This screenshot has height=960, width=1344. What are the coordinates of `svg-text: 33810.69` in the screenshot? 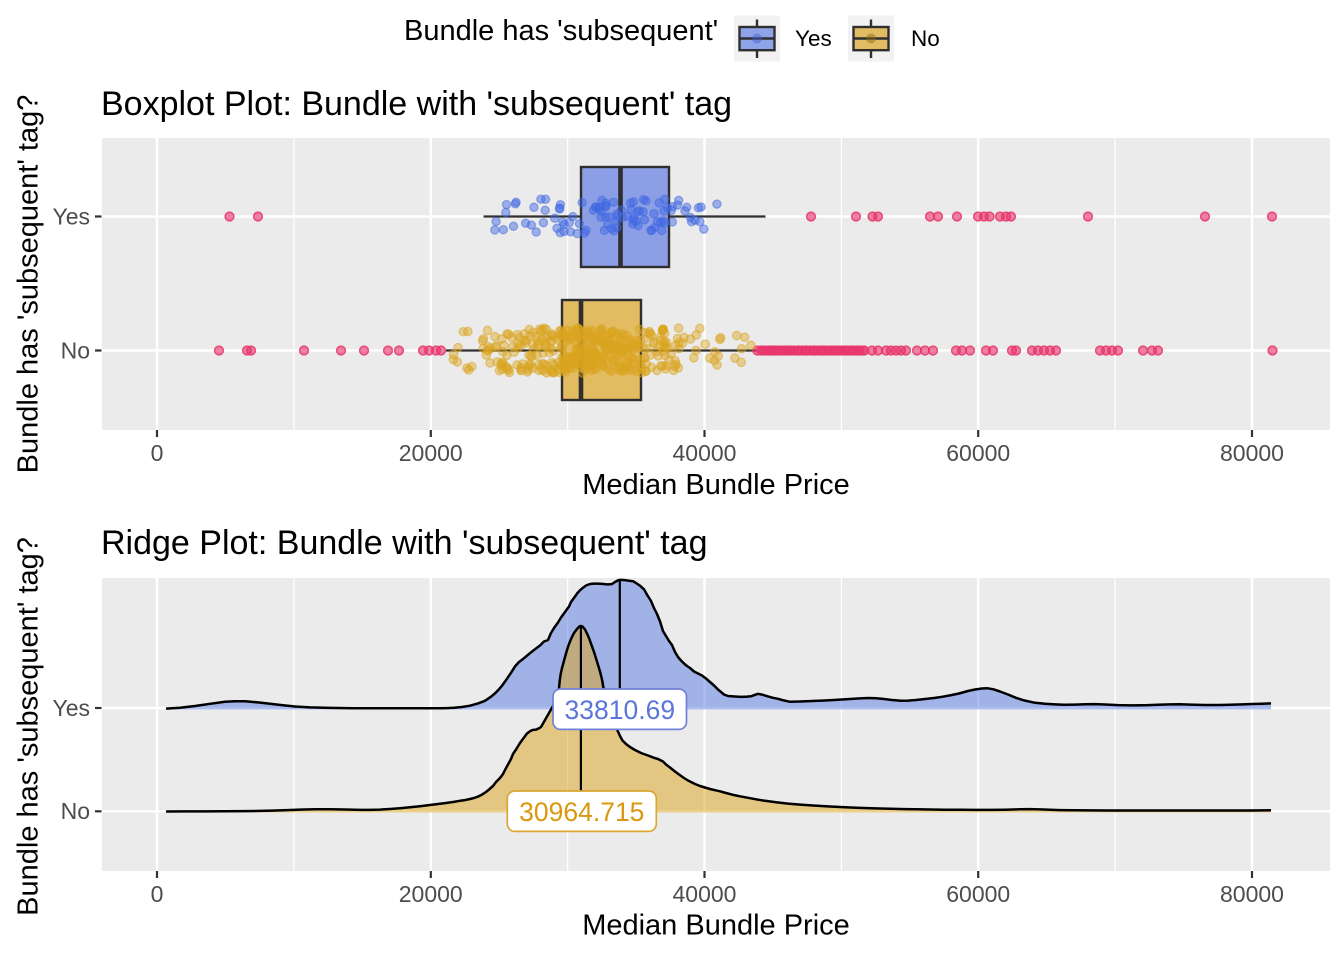 It's located at (620, 710).